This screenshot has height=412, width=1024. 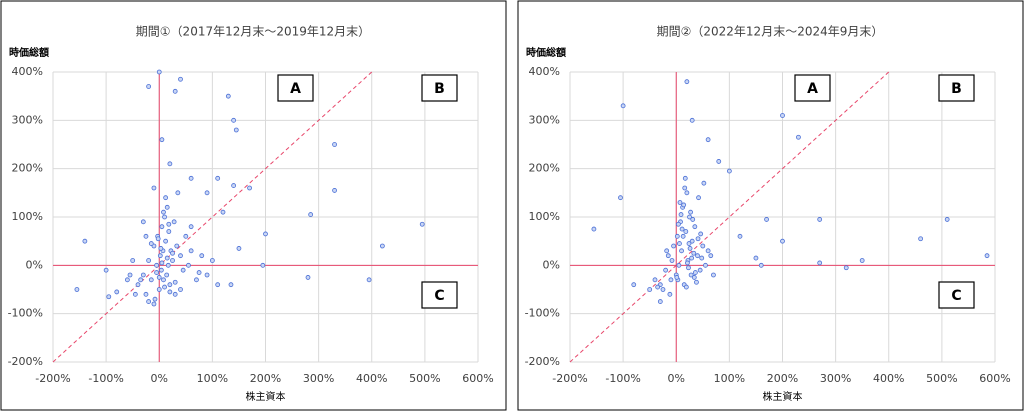 I want to click on x-tick-label: 0%, so click(x=159, y=378).